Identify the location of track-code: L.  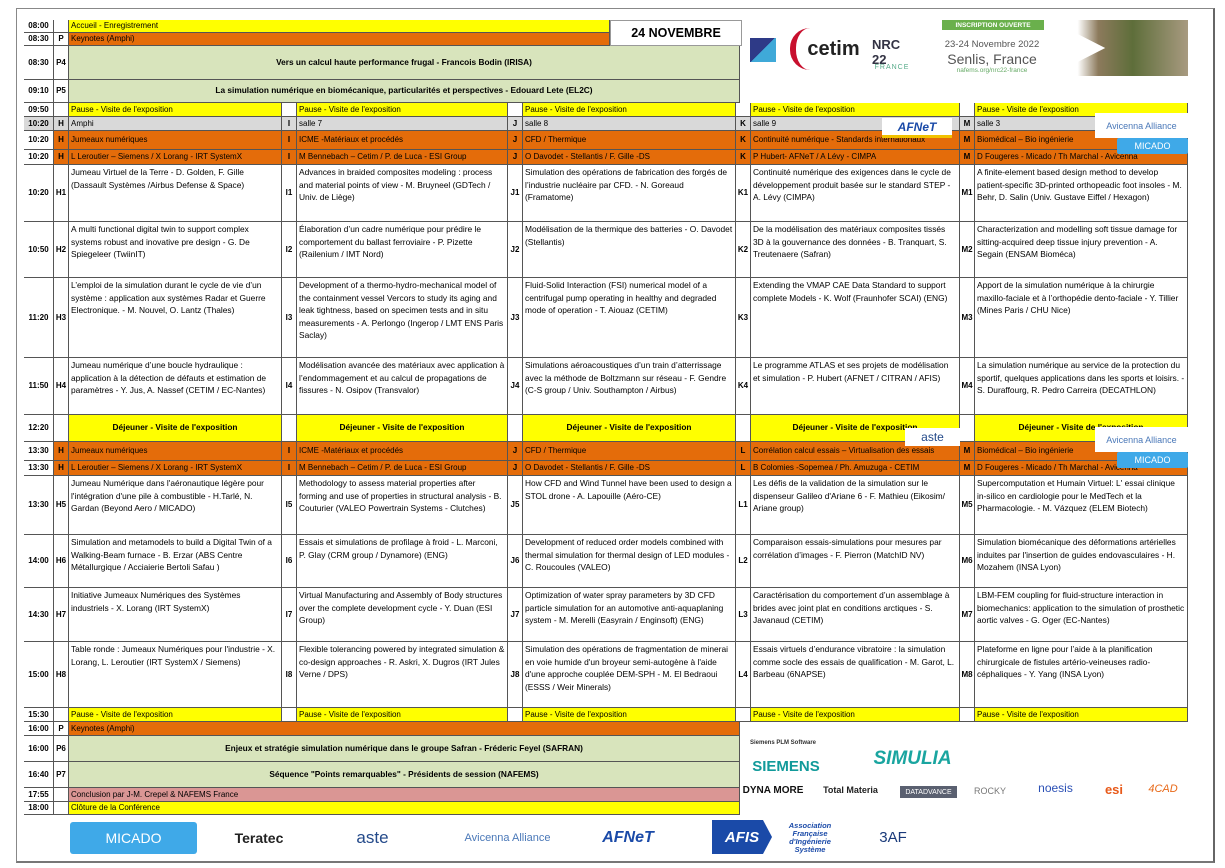
(743, 451).